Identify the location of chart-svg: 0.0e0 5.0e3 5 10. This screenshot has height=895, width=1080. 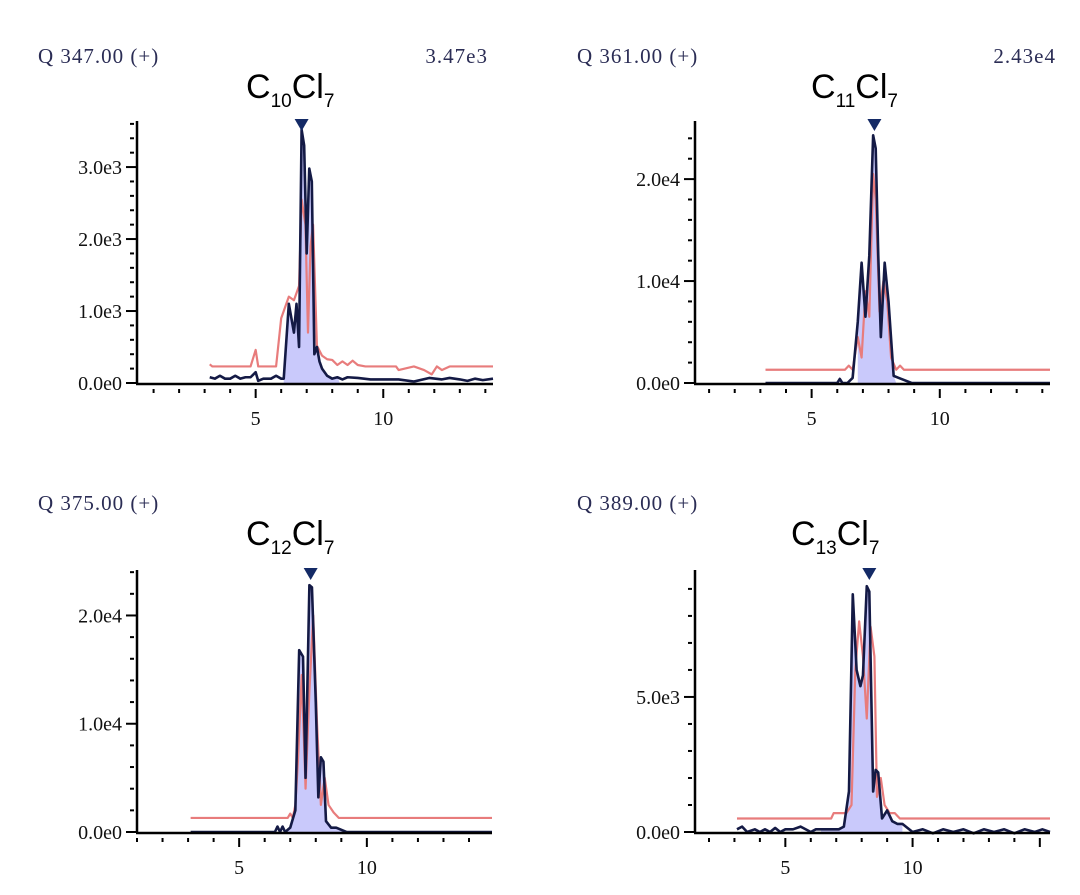
(843, 723).